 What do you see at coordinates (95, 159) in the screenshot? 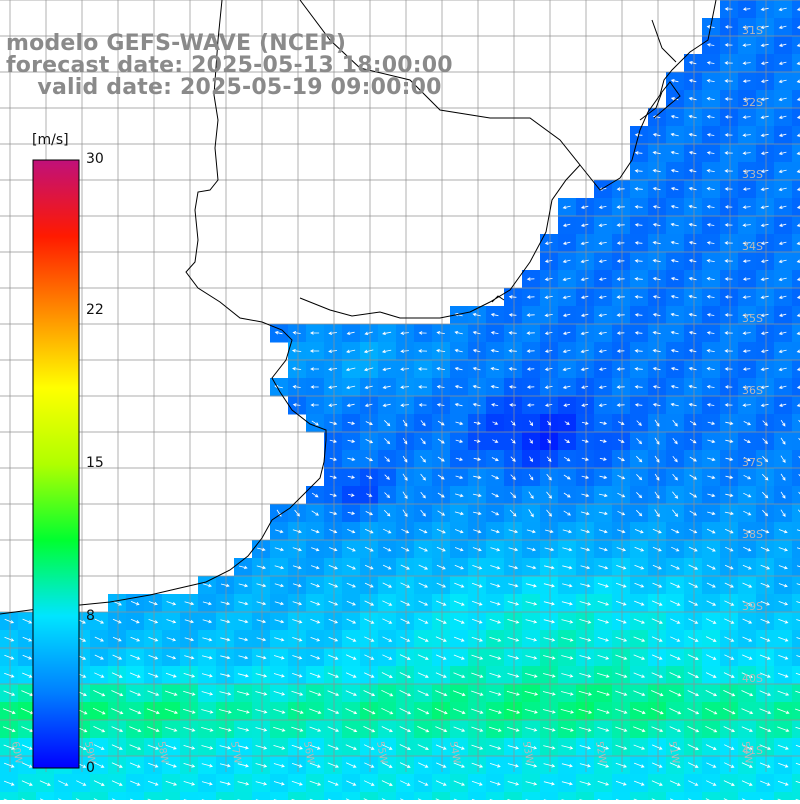
I see `colorbar-tick-30: 30` at bounding box center [95, 159].